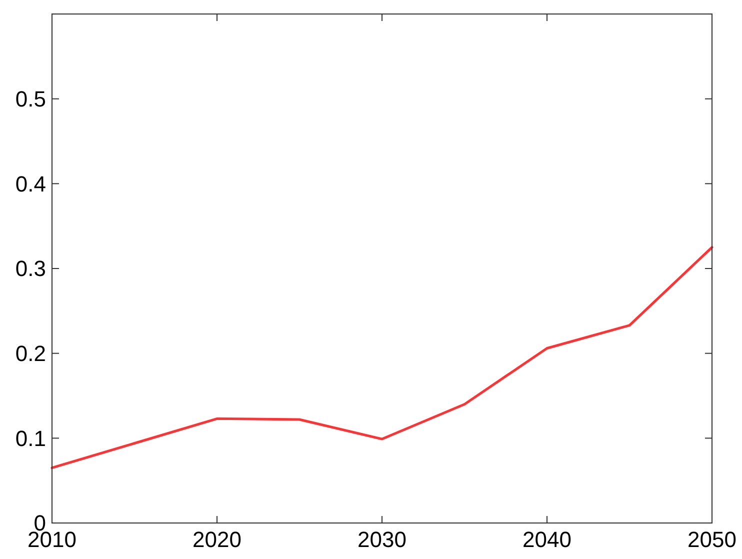  Describe the element at coordinates (30, 353) in the screenshot. I see `y-tick-label: 0.2` at that location.